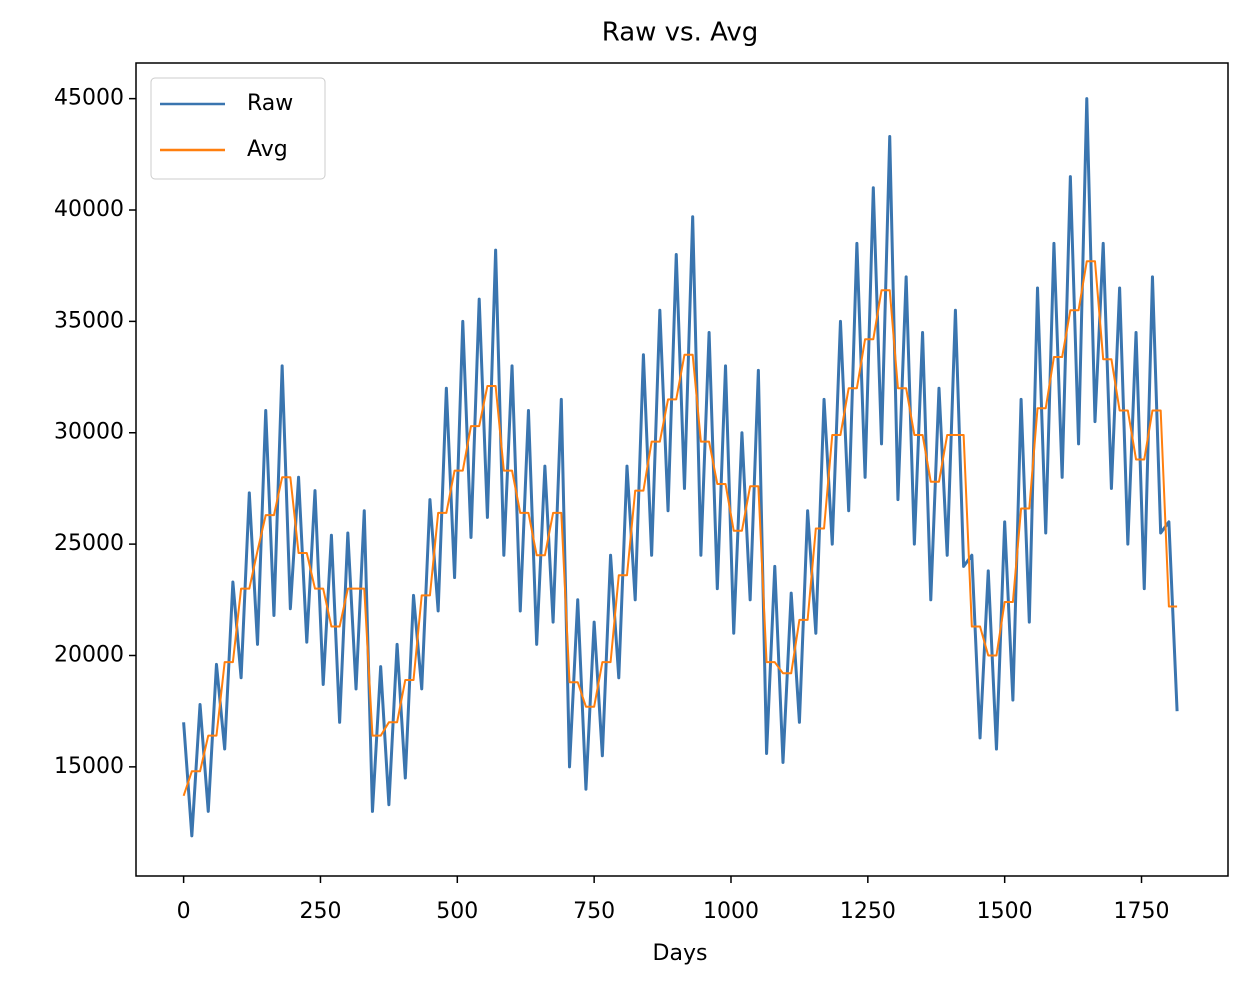 Image resolution: width=1247 pixels, height=991 pixels. I want to click on x-tick-label: 750, so click(594, 911).